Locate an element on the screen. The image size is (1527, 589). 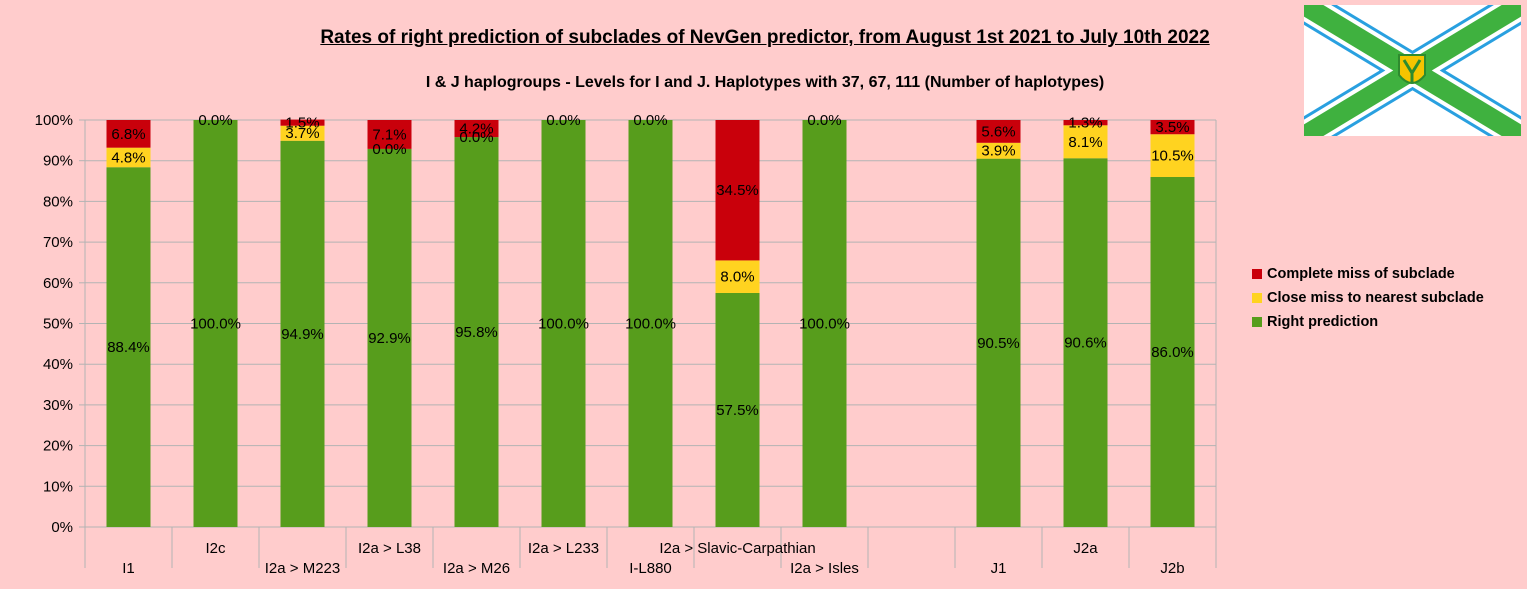
data-label: 8.0% is located at coordinates (737, 277).